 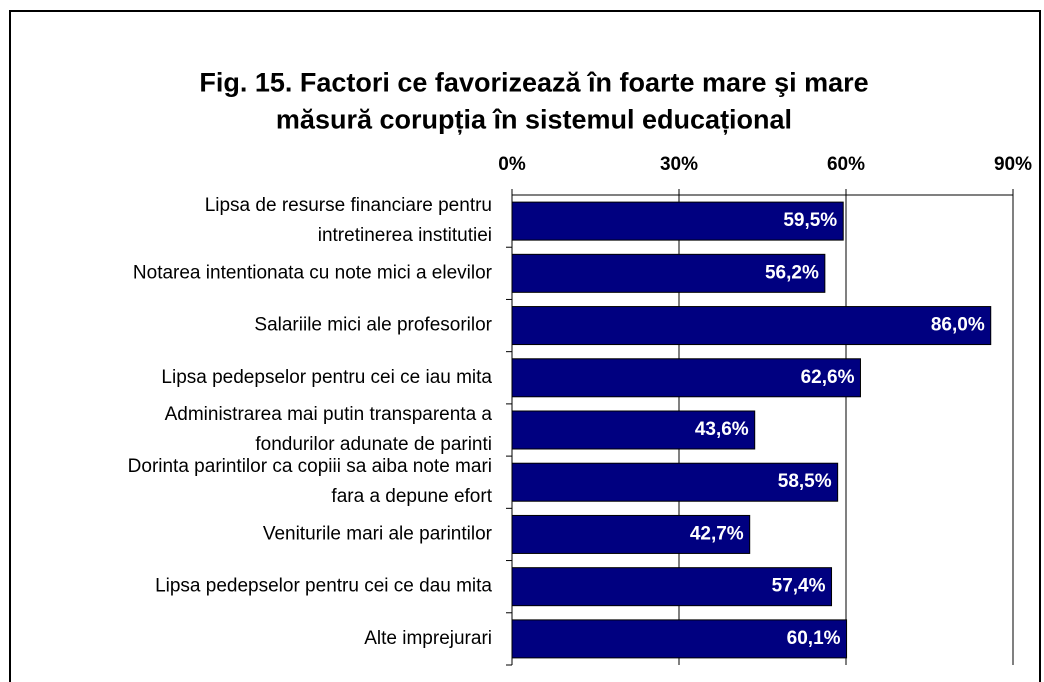 What do you see at coordinates (805, 481) in the screenshot?
I see `value-label: 58,5%` at bounding box center [805, 481].